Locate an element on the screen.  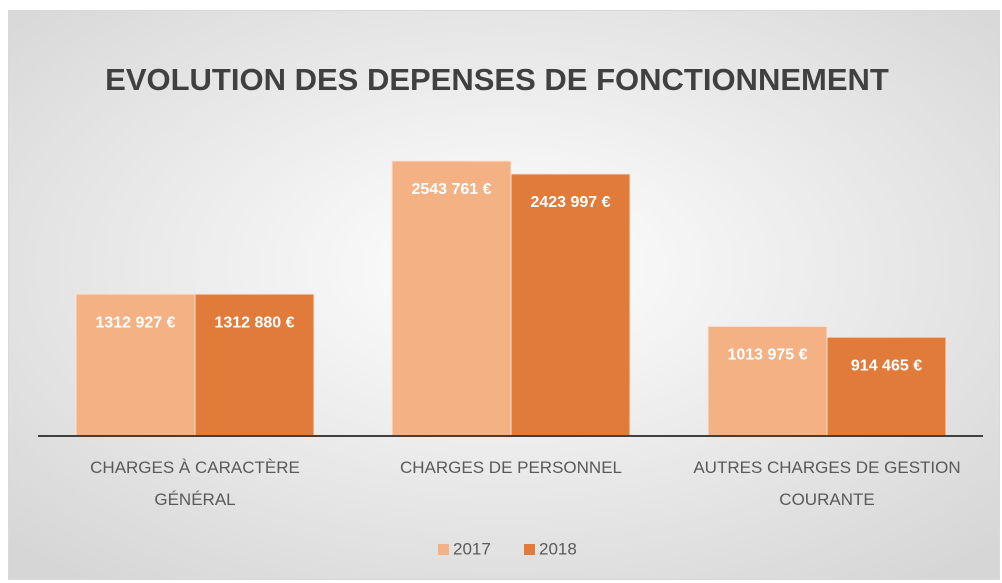
data-label: 1312 880 € is located at coordinates (254, 322).